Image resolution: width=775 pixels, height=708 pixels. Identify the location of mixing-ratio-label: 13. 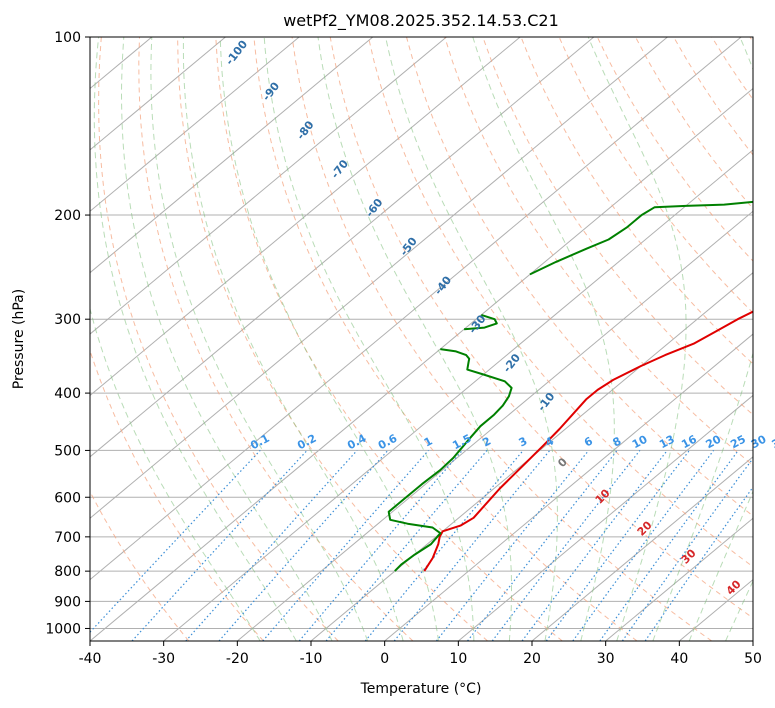
(667, 442).